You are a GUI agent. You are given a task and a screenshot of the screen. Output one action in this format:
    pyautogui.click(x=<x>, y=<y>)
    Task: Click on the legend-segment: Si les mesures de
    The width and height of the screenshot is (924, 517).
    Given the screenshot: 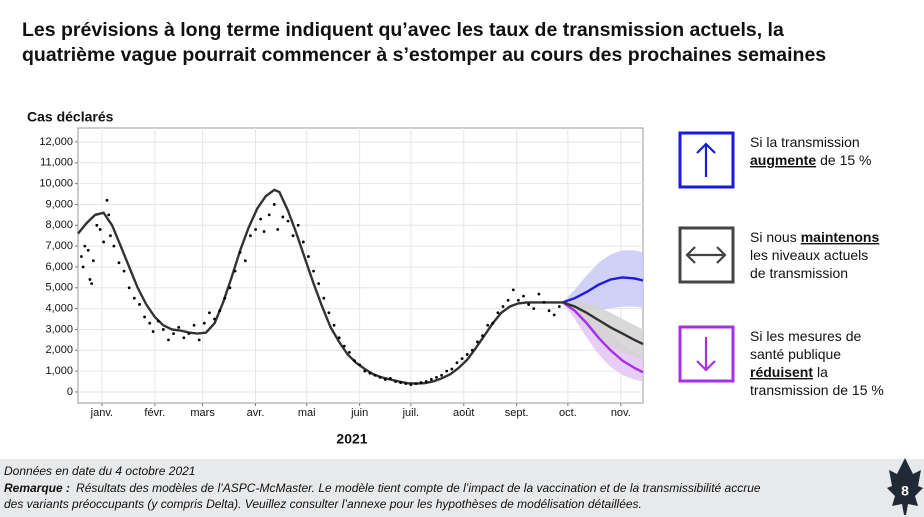 What is the action you would take?
    pyautogui.click(x=805, y=336)
    